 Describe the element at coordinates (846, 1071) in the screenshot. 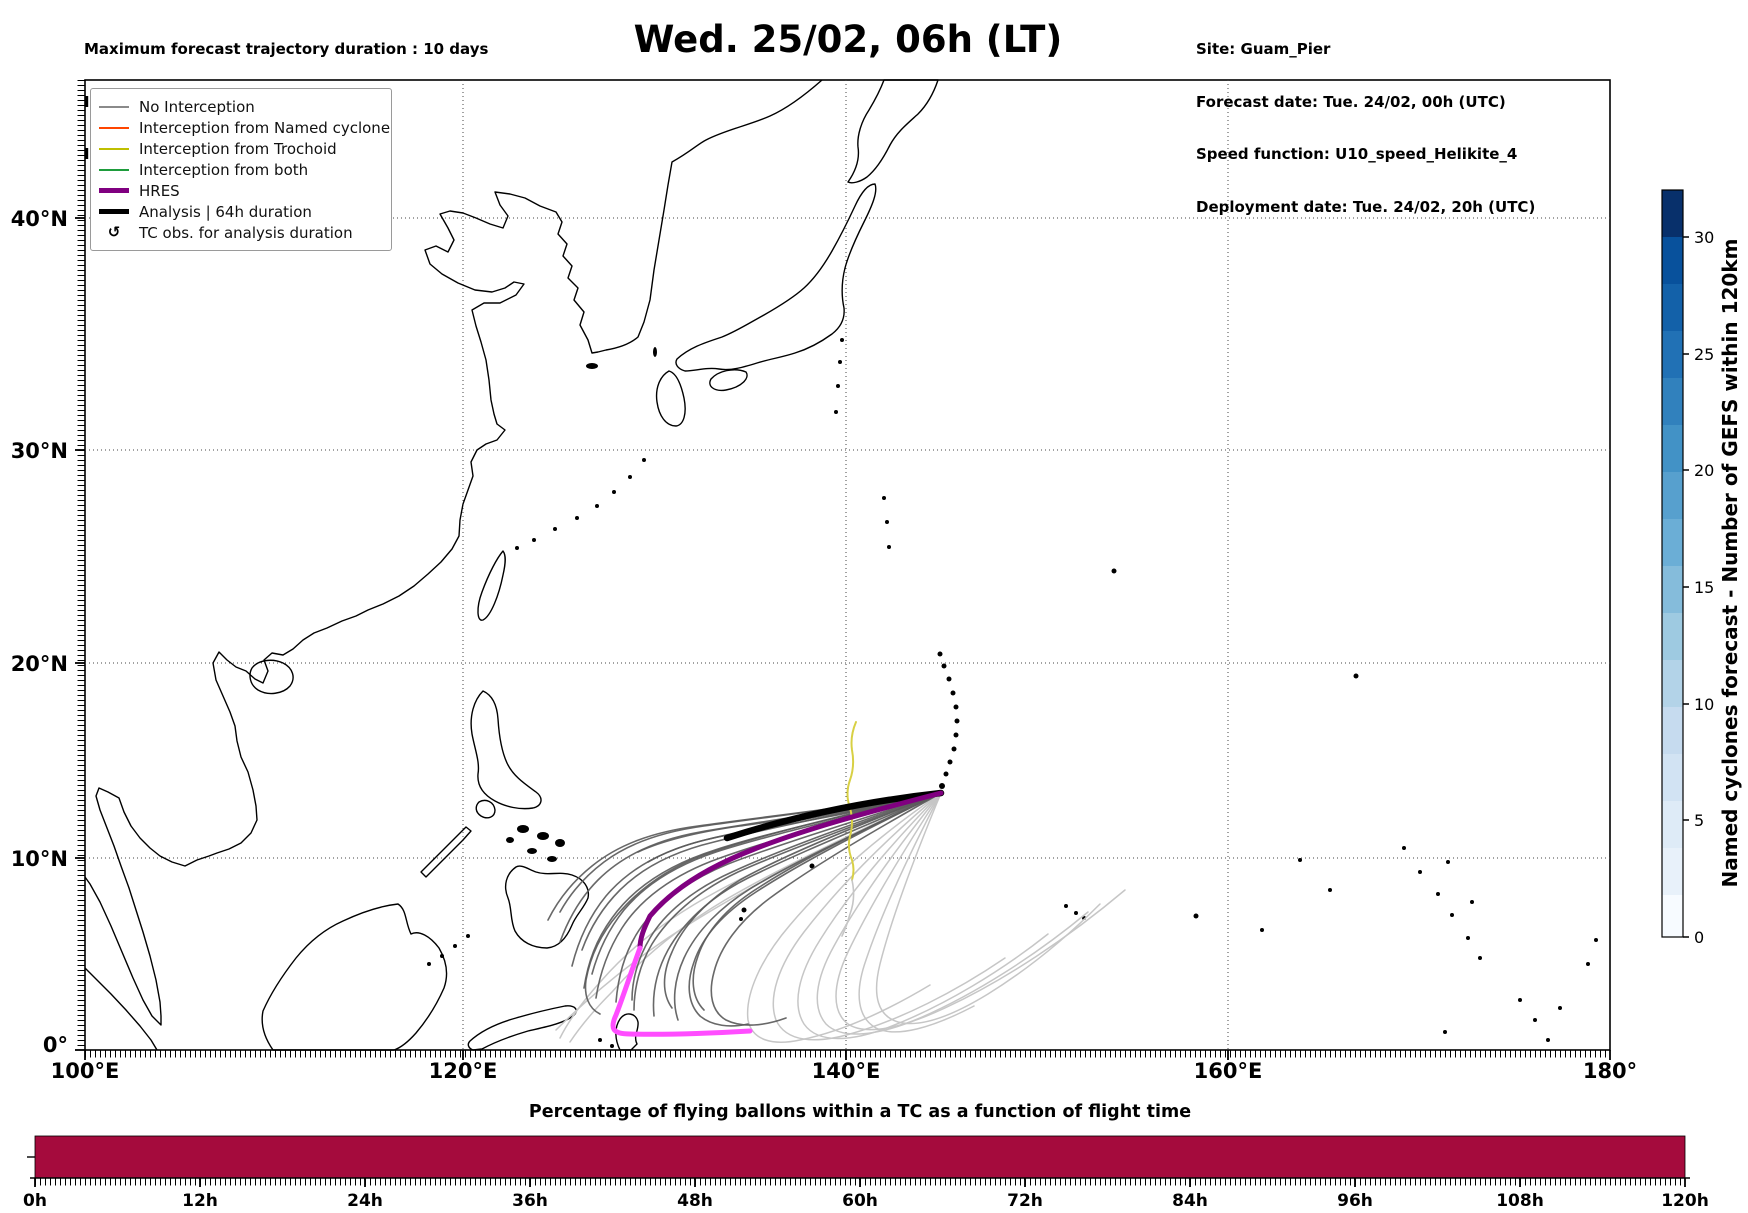

I see `x-tick-140e: 140°E` at that location.